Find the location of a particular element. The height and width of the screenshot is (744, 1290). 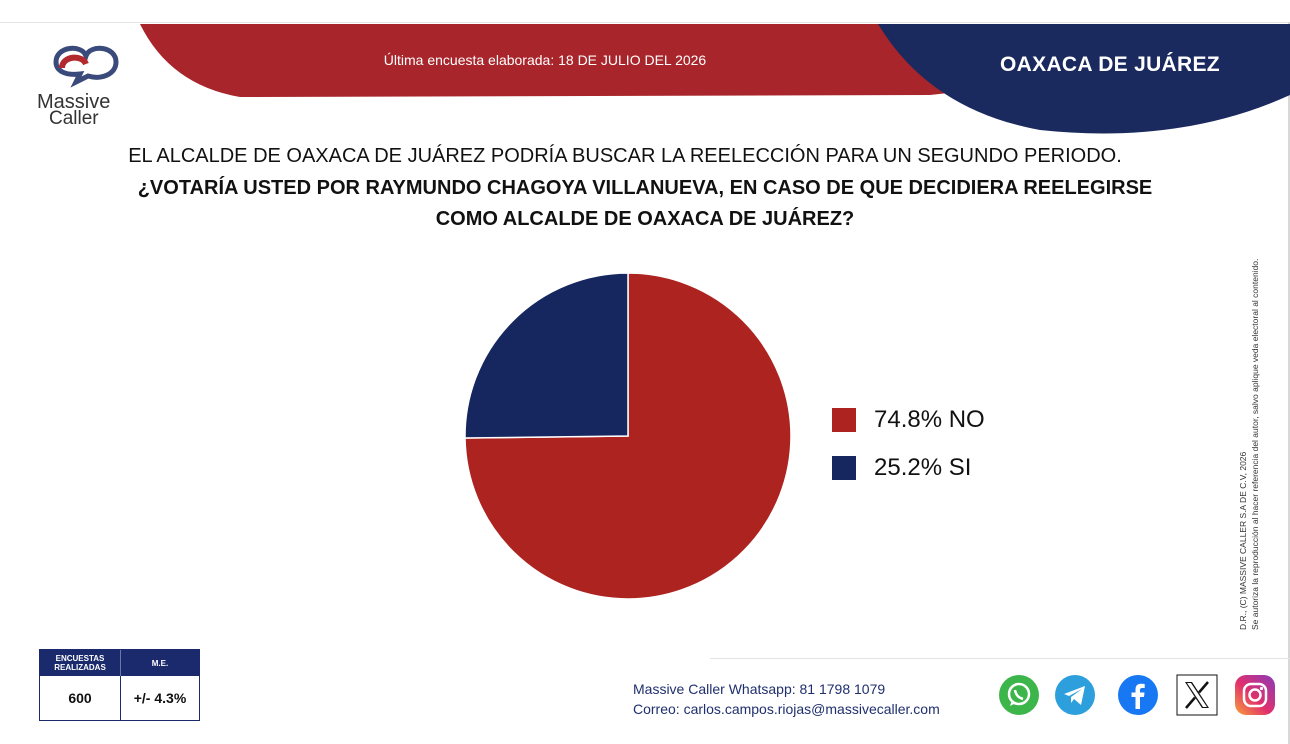

pie-slice-no is located at coordinates (628, 436).